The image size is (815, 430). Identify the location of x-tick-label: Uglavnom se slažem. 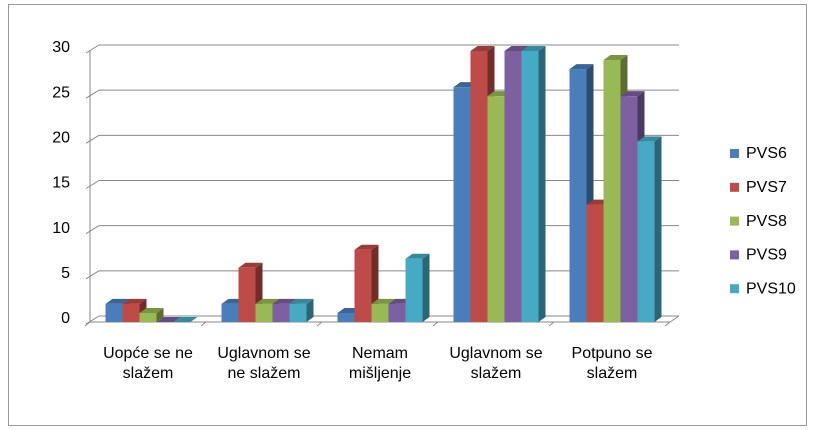
(496, 363).